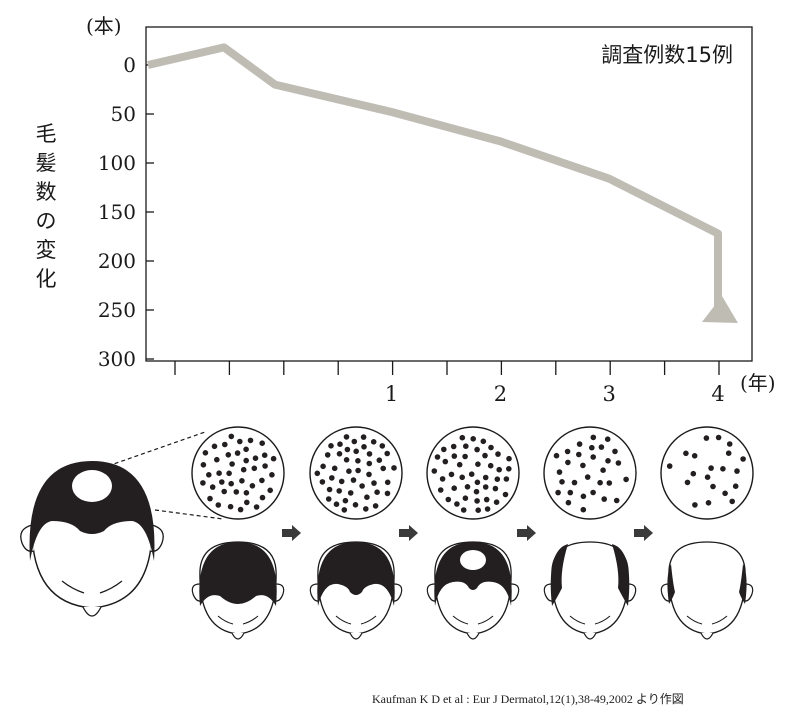 The height and width of the screenshot is (717, 800). I want to click on y-tick-label: 250, so click(117, 310).